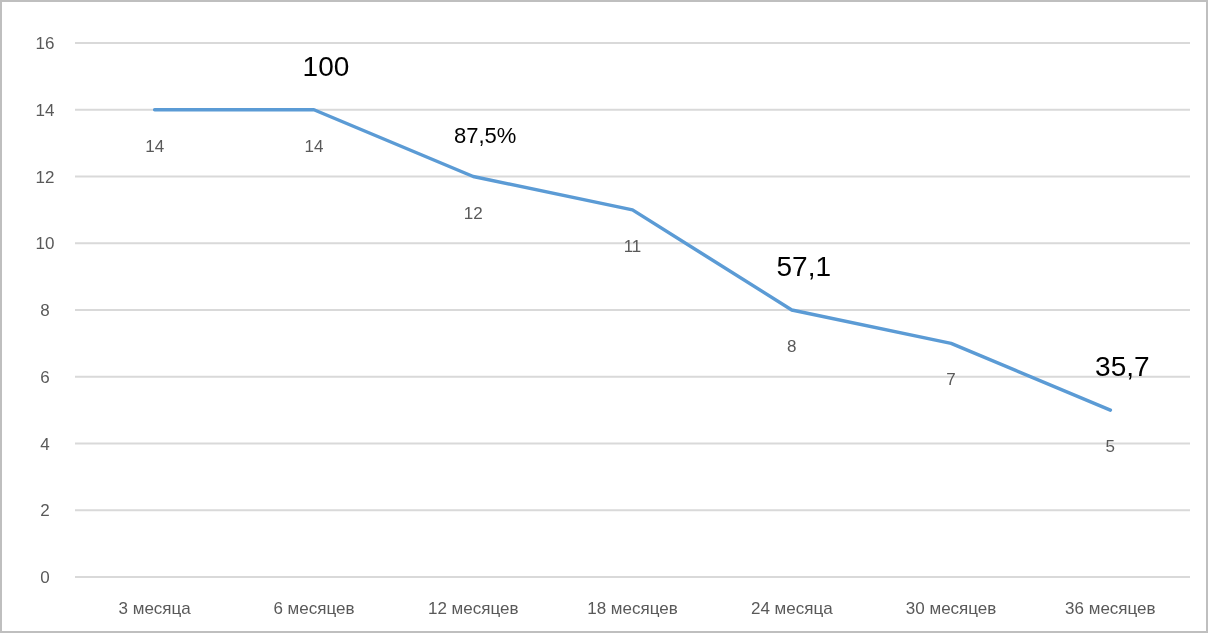  I want to click on x-tick-label: 3 месяца, so click(155, 608).